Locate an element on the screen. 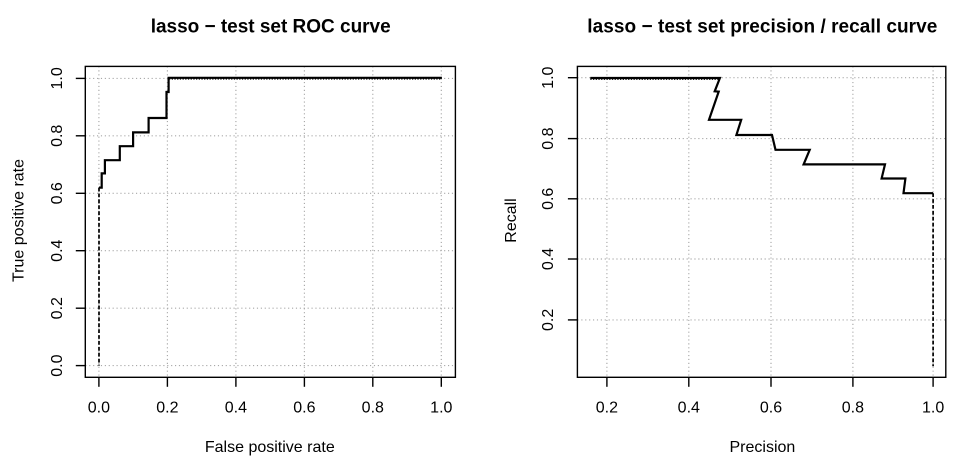 Image resolution: width=958 pixels, height=466 pixels. svg-text: lasso − test set ROC curve is located at coordinates (271, 27).